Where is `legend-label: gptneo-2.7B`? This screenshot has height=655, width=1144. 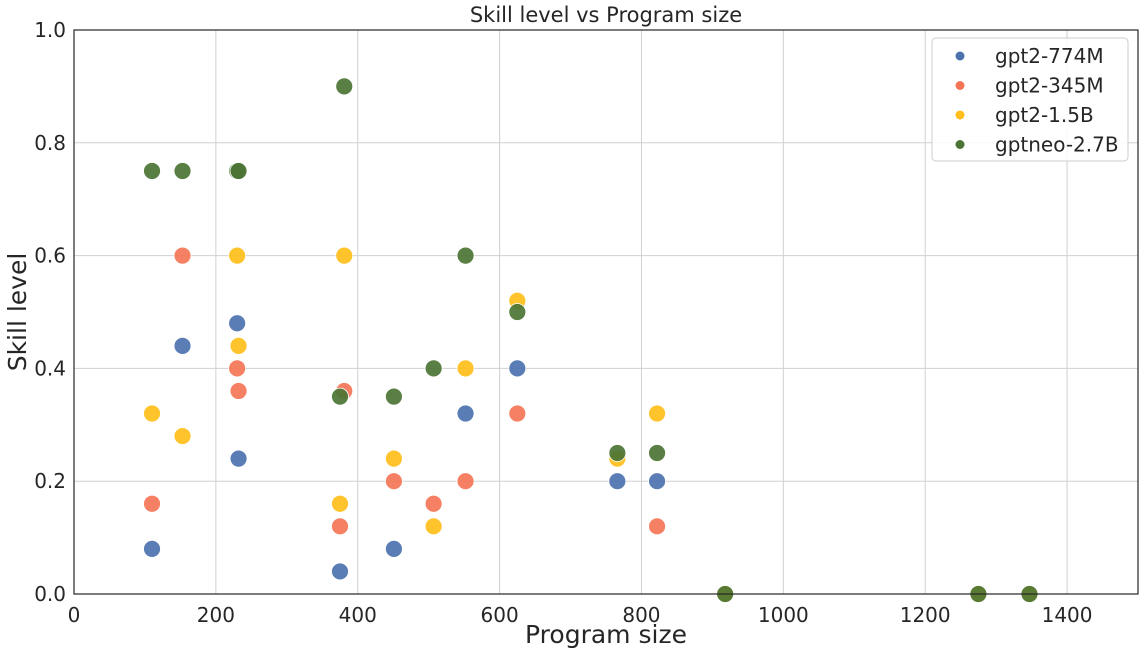
legend-label: gptneo-2.7B is located at coordinates (1057, 145).